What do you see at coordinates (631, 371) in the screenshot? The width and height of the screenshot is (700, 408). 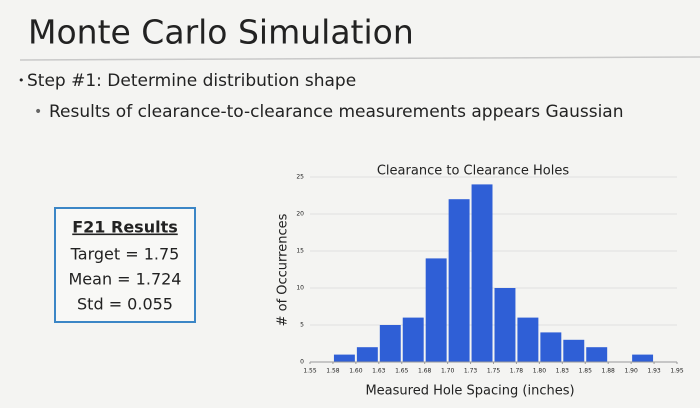 I see `x-tick-label: 1.90` at bounding box center [631, 371].